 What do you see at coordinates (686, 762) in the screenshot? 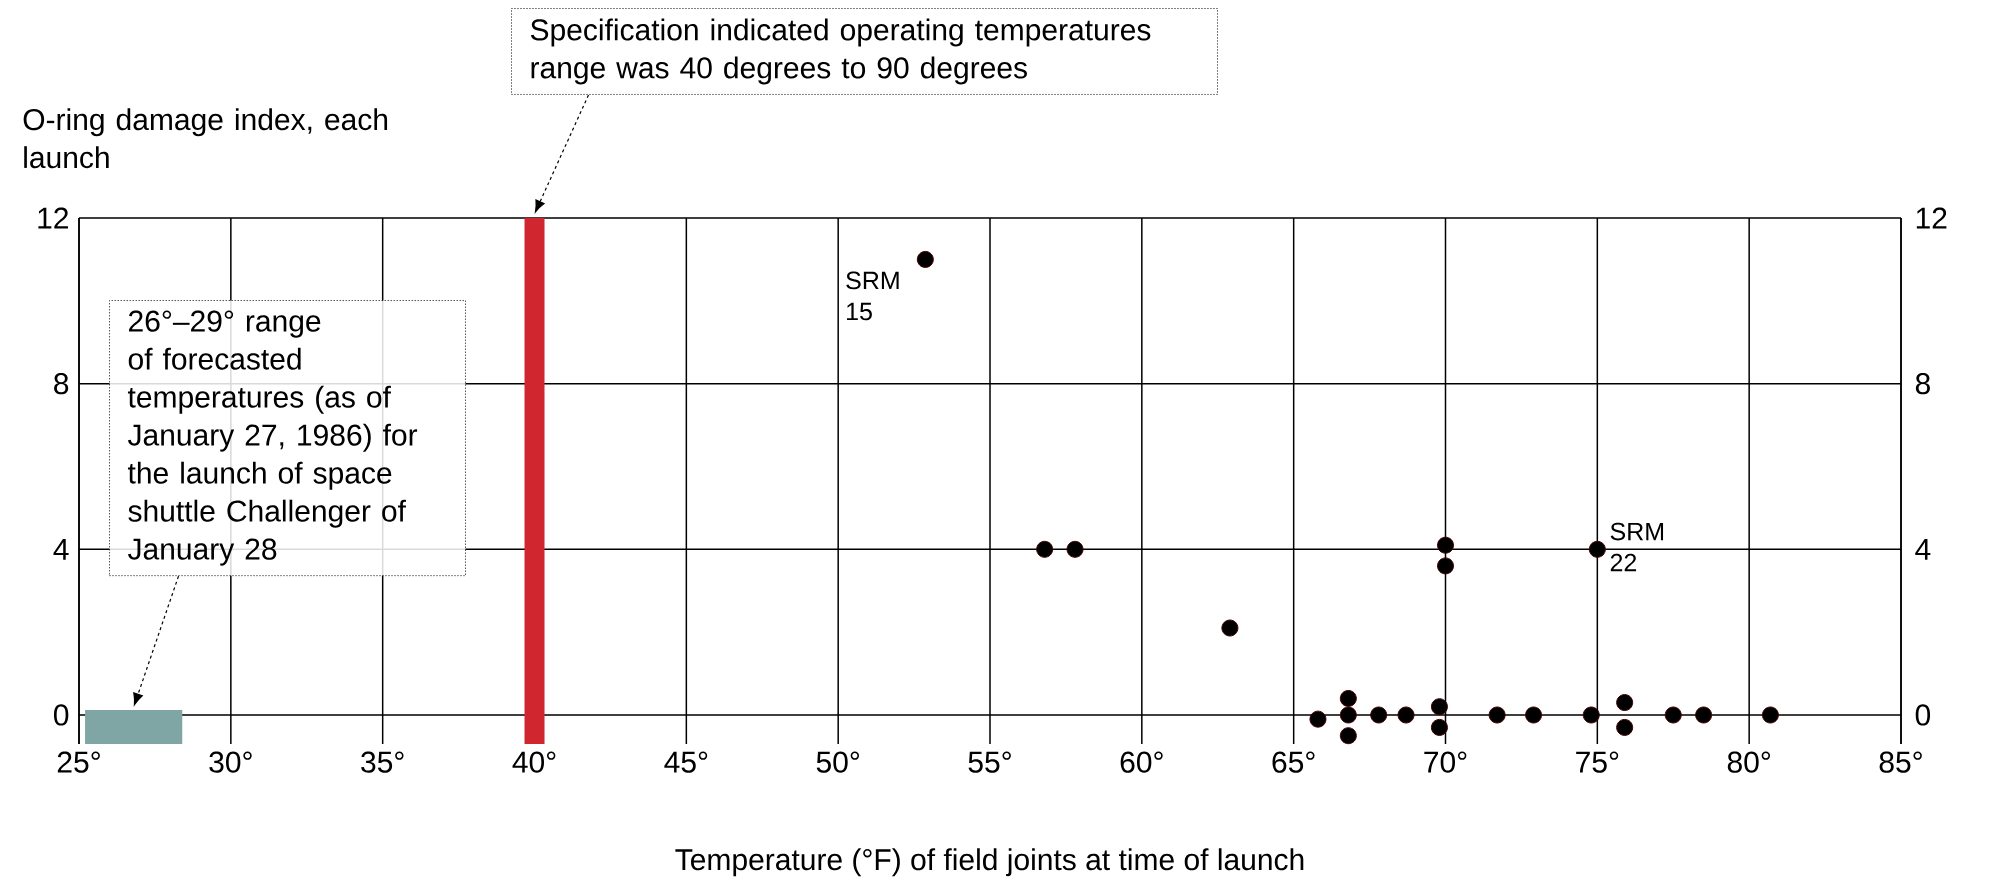
I see `x-tick-label: 45°` at bounding box center [686, 762].